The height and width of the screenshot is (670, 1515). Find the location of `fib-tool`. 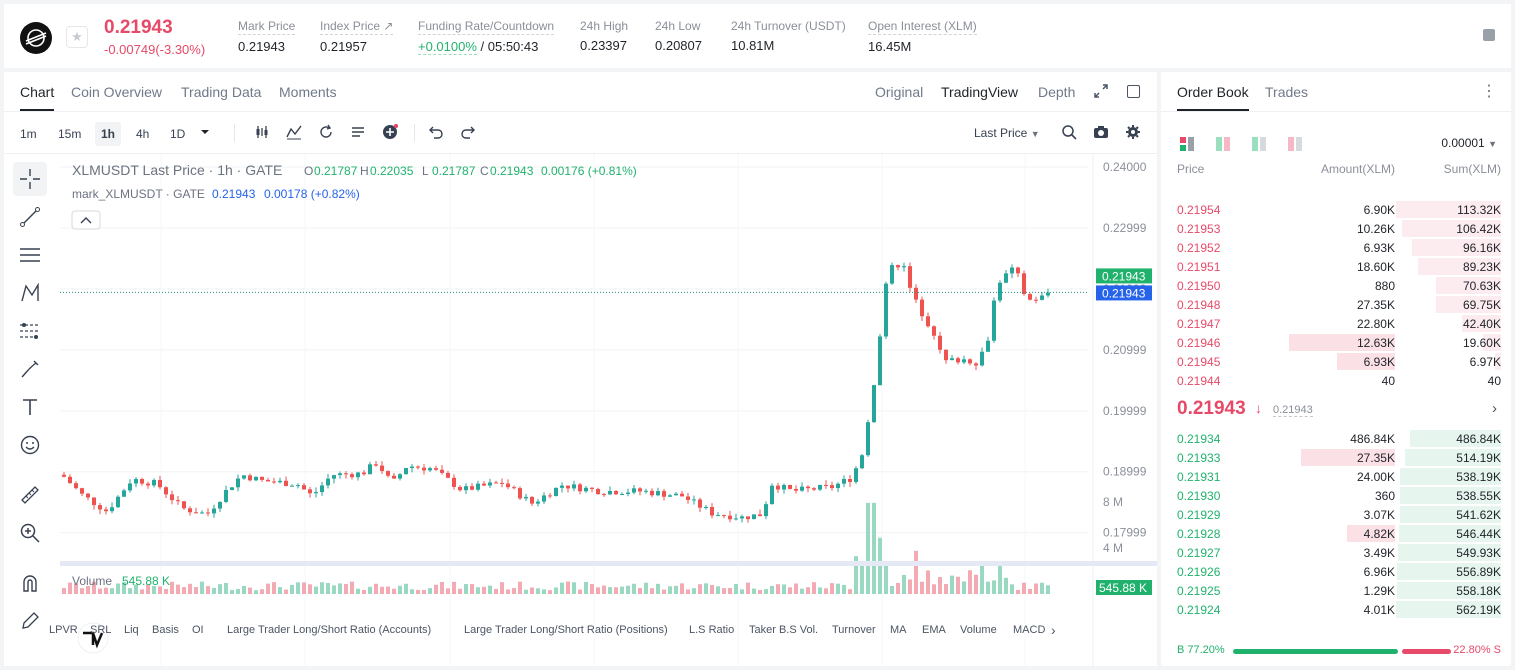

fib-tool is located at coordinates (30, 331).